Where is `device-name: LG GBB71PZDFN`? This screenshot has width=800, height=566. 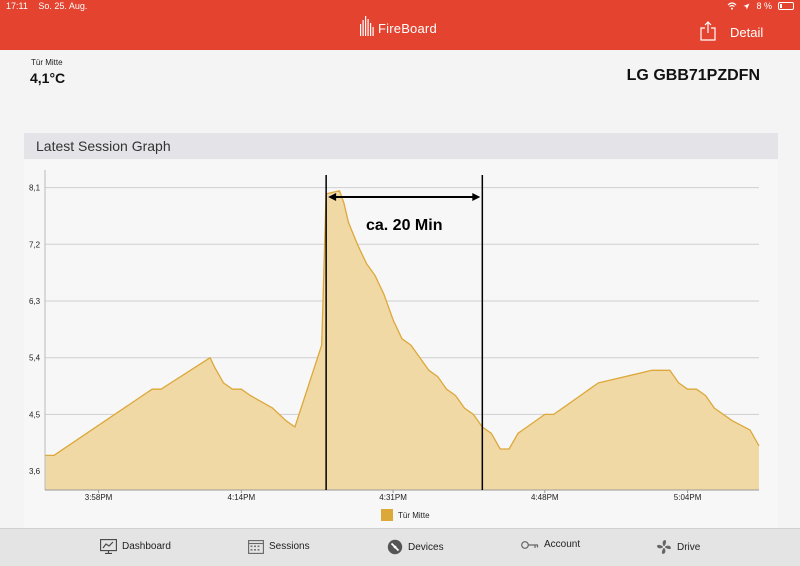
device-name: LG GBB71PZDFN is located at coordinates (693, 75).